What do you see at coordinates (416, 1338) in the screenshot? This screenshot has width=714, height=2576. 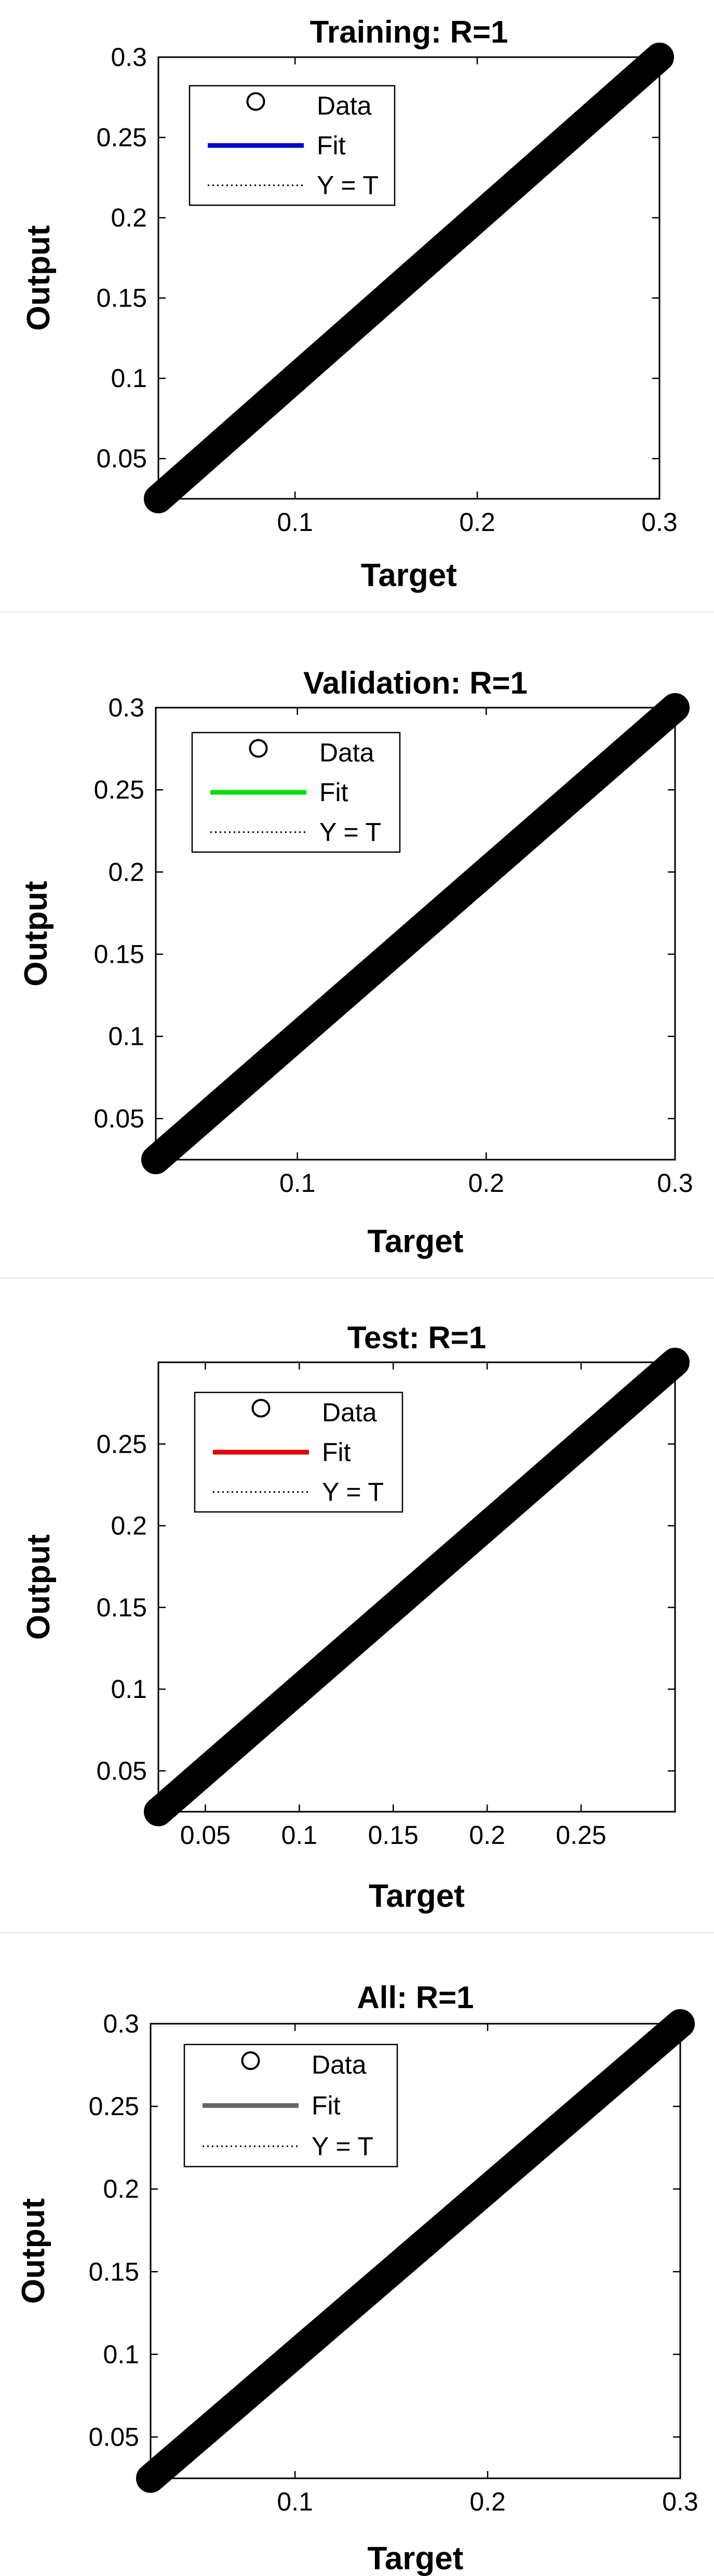 I see `chart-title: Test: R=1` at bounding box center [416, 1338].